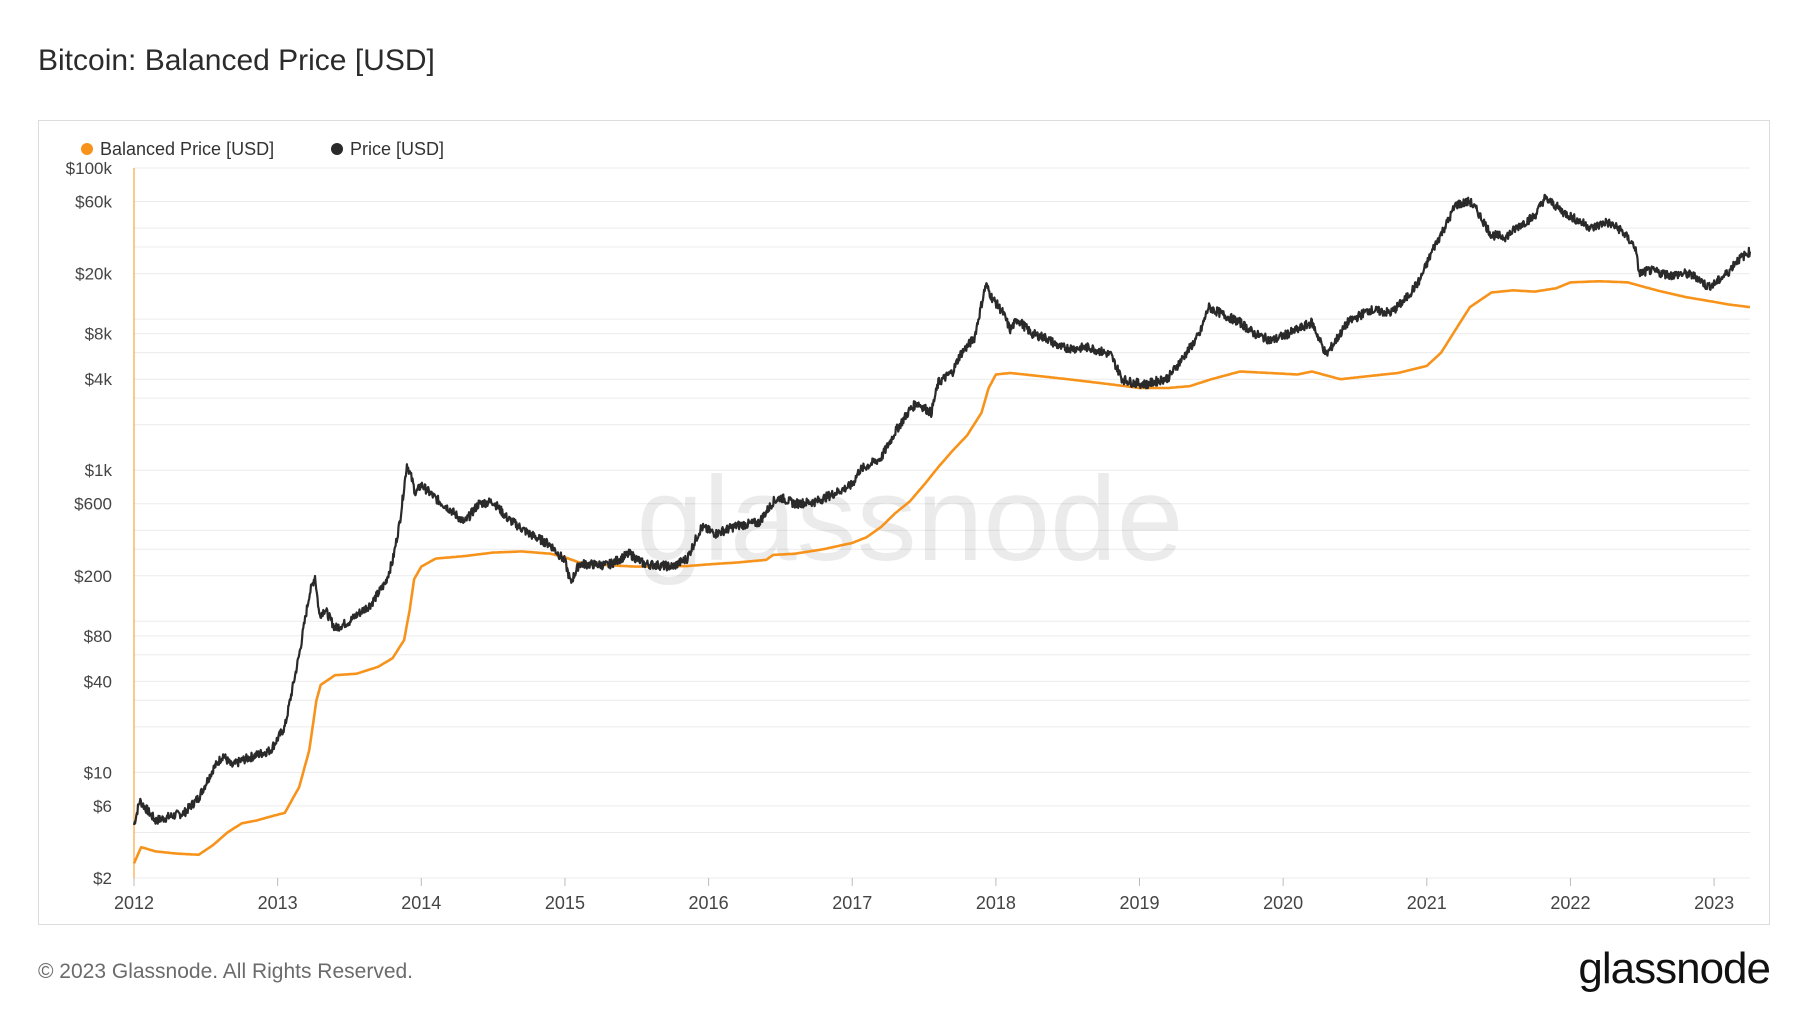  Describe the element at coordinates (87, 149) in the screenshot. I see `legend-dot-balanced-price` at that location.